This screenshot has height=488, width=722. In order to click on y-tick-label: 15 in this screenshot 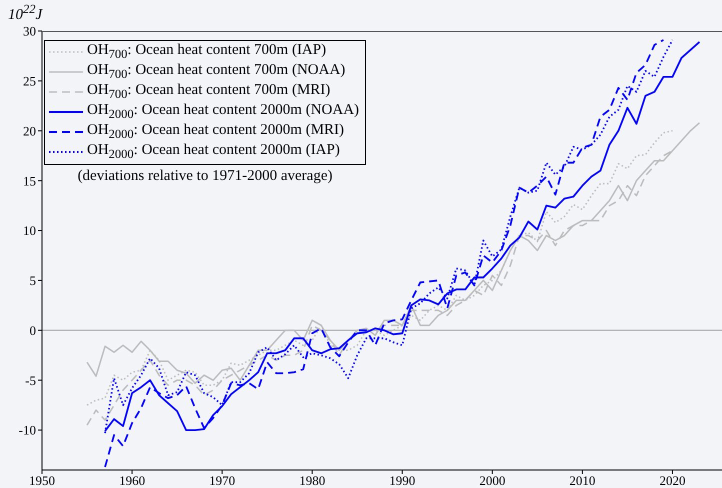, I will do `click(29, 180)`.